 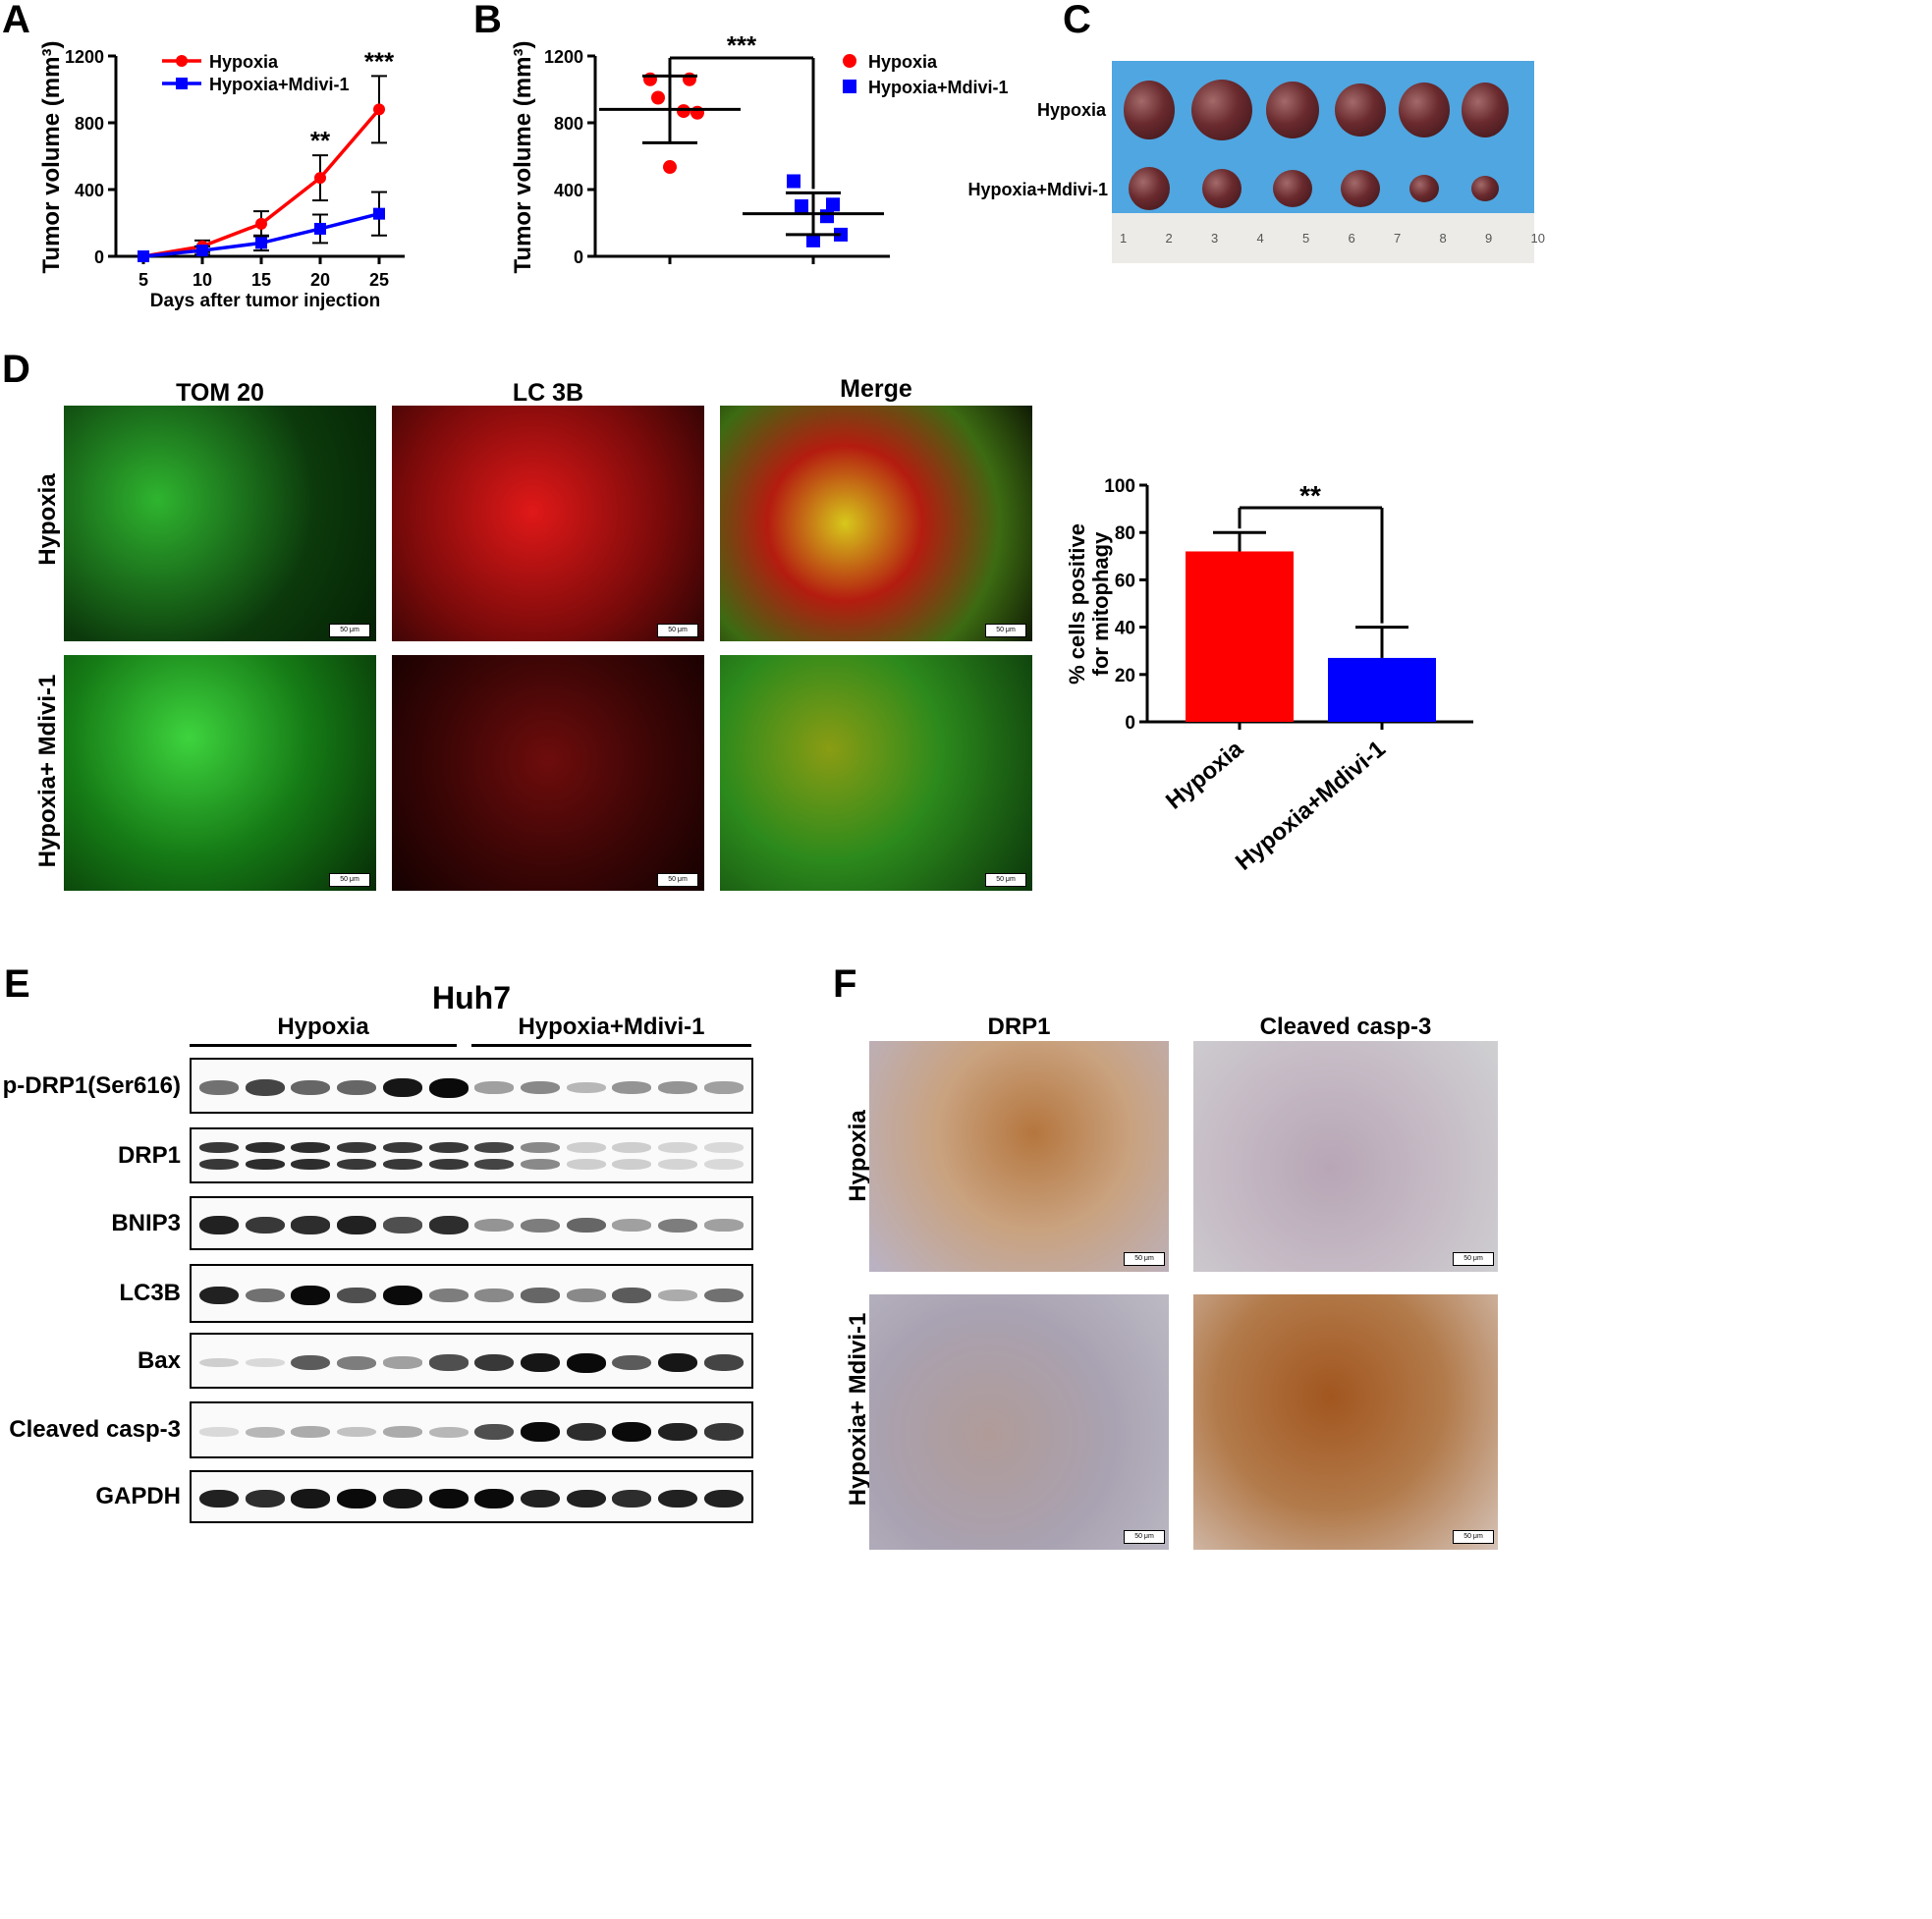 I want to click on x-tick-label: 25, so click(x=379, y=280).